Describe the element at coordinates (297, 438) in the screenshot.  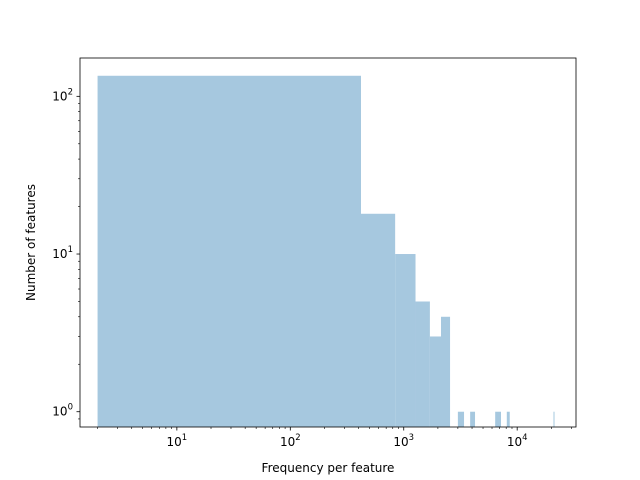
I see `x-tick-label-exponent: 2` at that location.